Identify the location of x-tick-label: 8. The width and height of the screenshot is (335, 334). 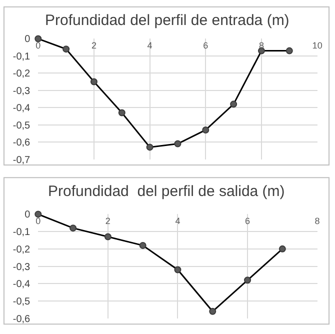
(317, 221).